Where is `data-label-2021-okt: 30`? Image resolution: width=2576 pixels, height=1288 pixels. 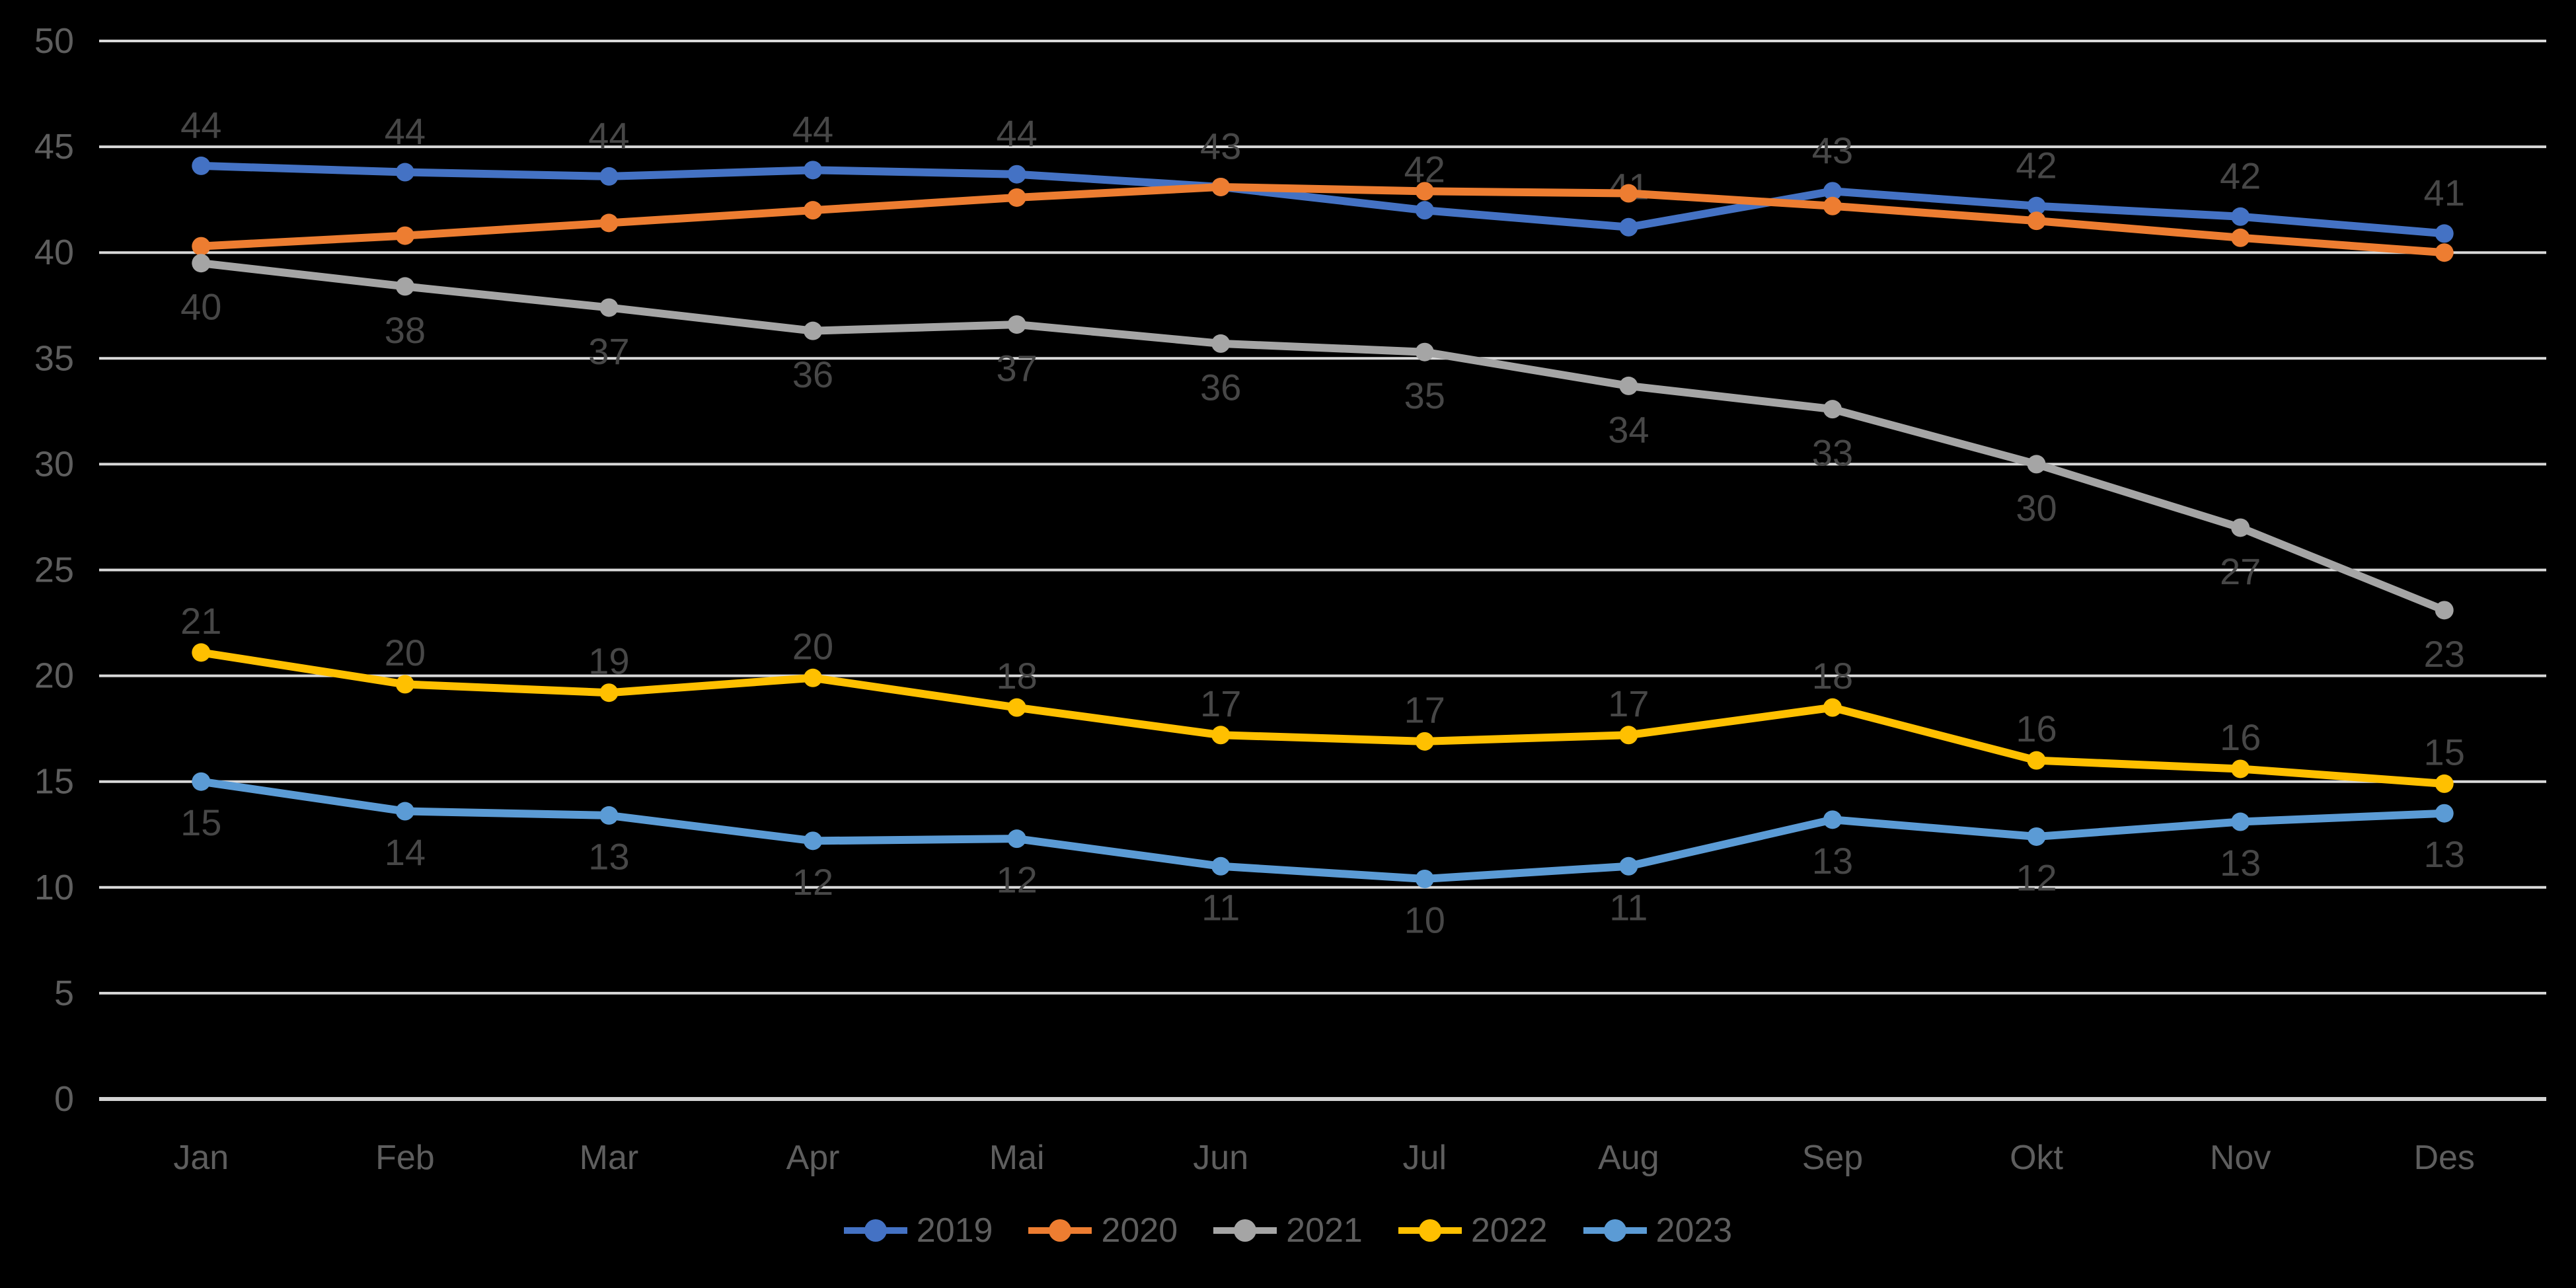 data-label-2021-okt: 30 is located at coordinates (2036, 508).